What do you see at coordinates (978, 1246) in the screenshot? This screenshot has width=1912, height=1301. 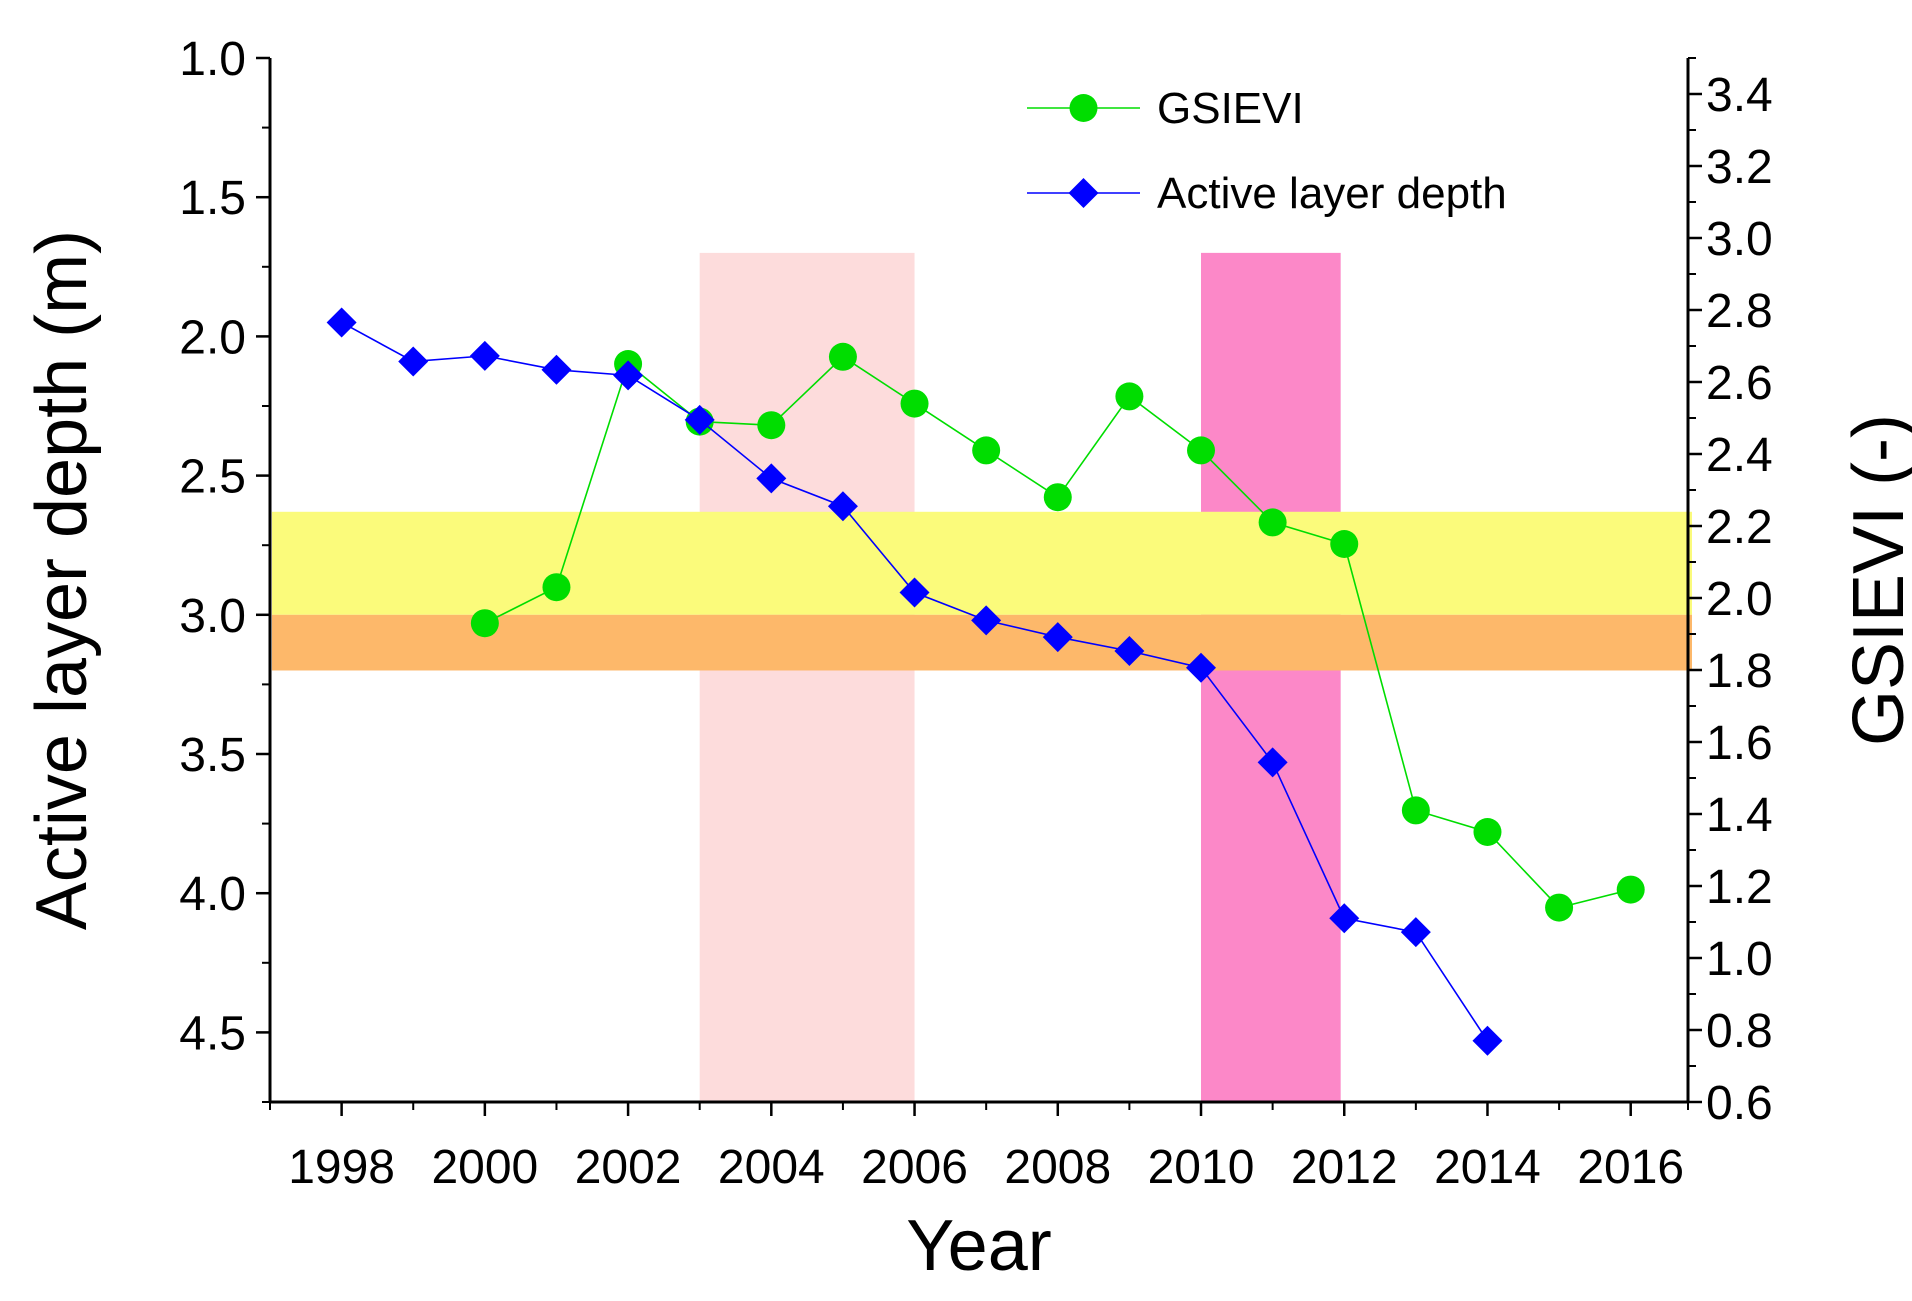 I see `x-axis-title: Year` at bounding box center [978, 1246].